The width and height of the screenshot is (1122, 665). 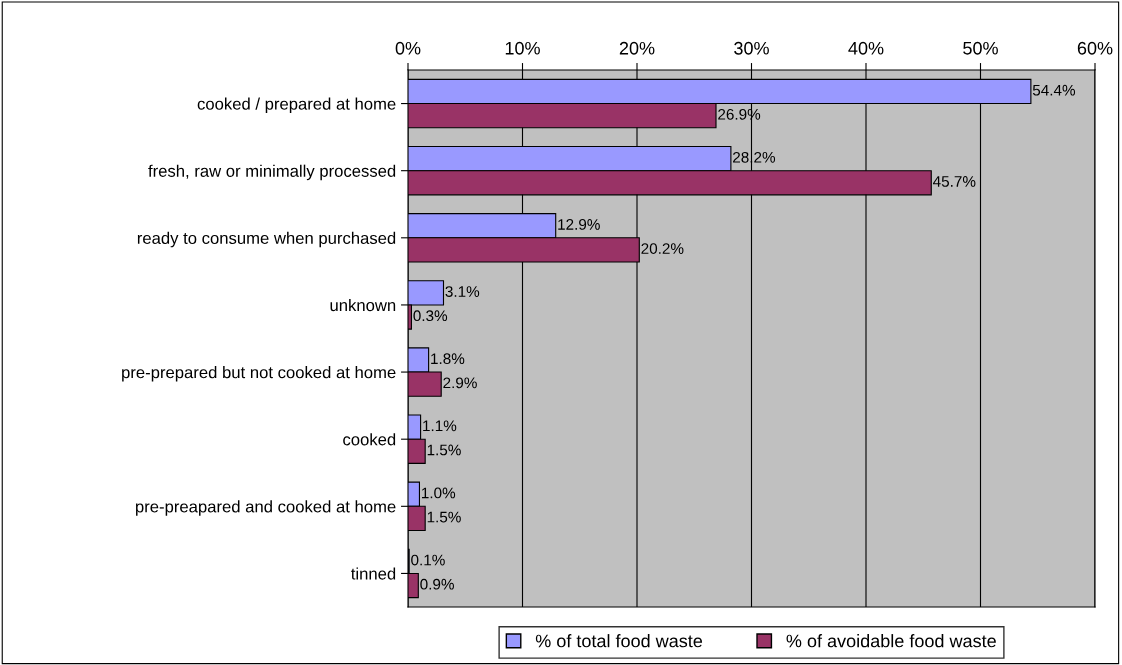 What do you see at coordinates (866, 48) in the screenshot?
I see `x-tick-label: 40%` at bounding box center [866, 48].